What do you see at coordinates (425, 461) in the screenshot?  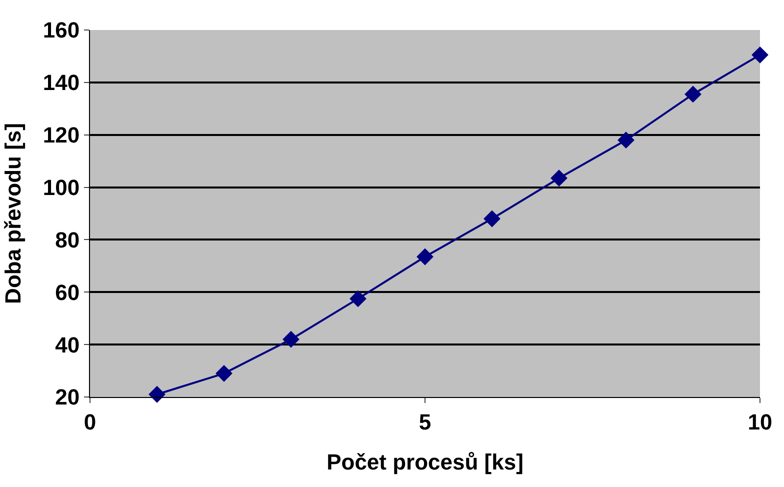 I see `x-axis-title: Počet procesů [ks]` at bounding box center [425, 461].